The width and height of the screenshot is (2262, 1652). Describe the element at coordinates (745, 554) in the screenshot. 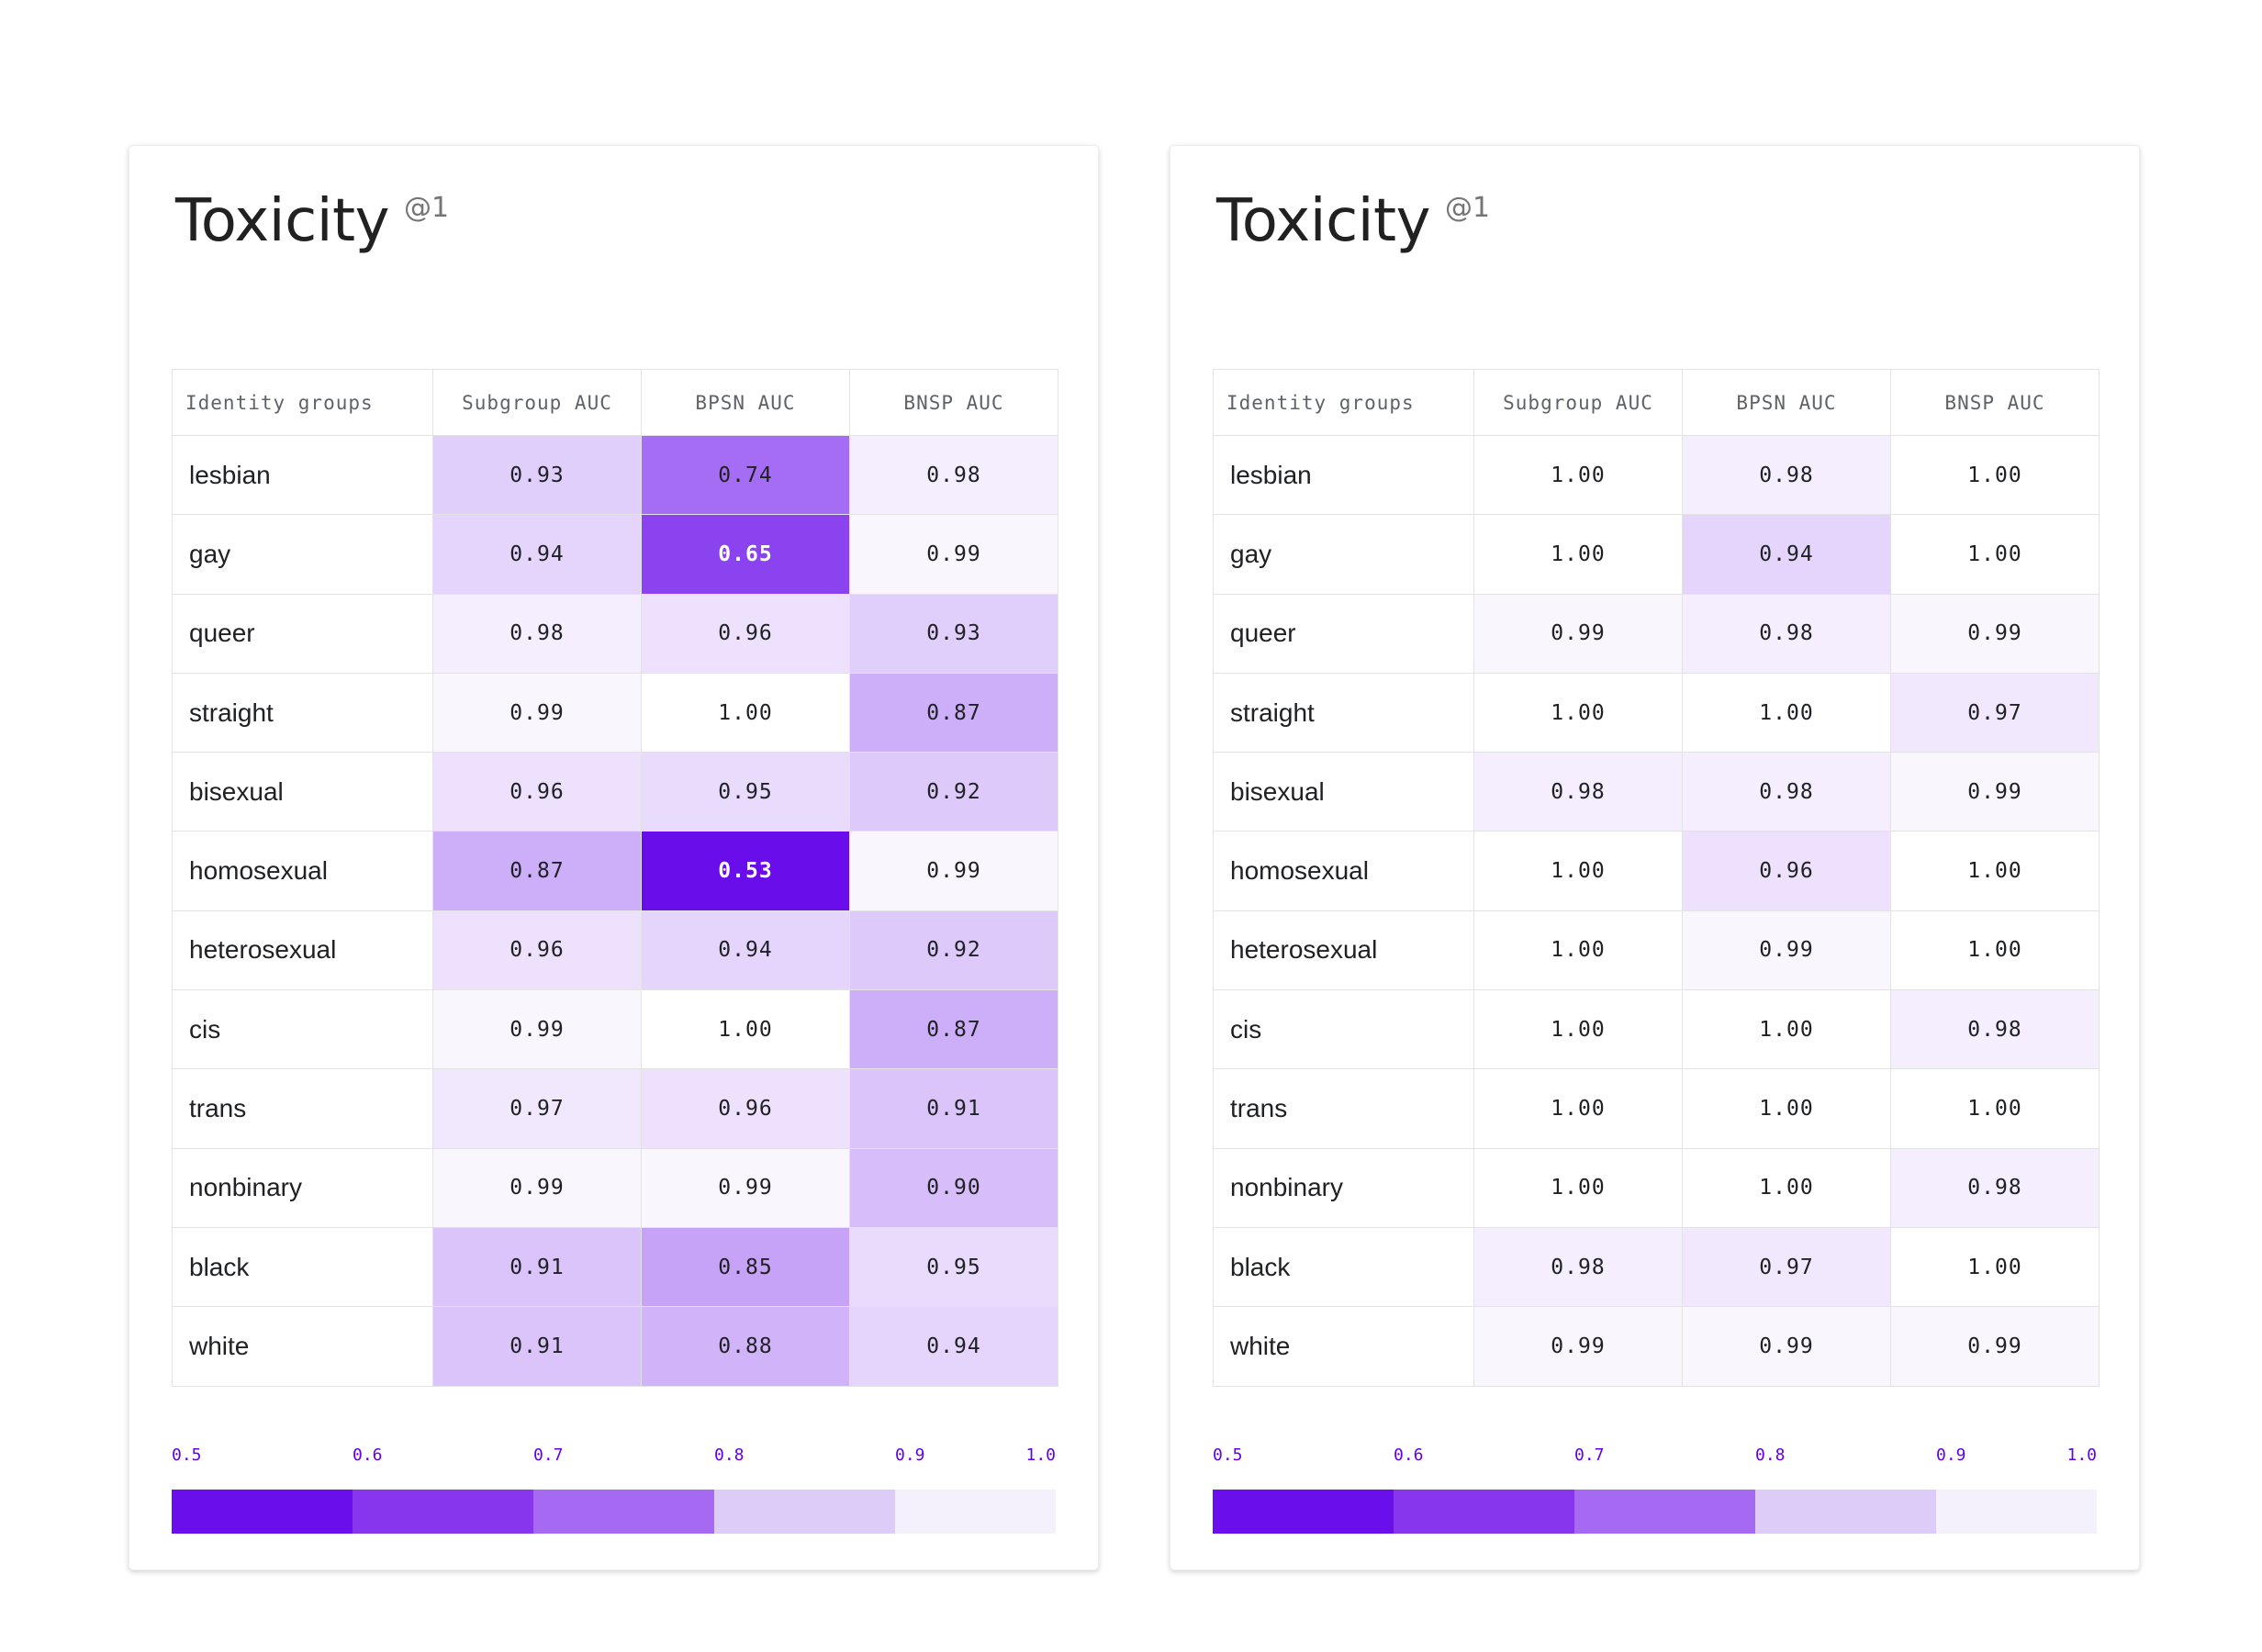

I see `heatmap-cell: 0.65` at that location.